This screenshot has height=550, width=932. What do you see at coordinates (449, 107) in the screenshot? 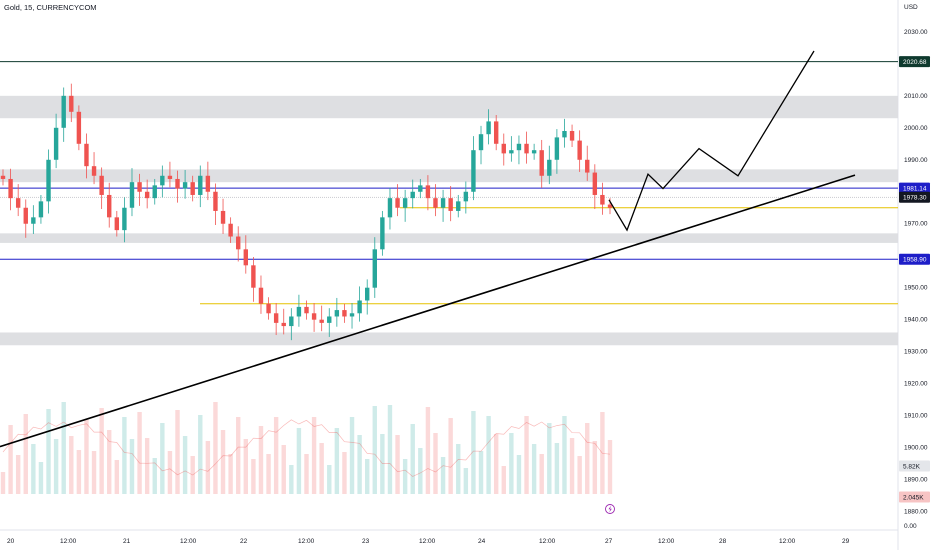
I see `zone-rect` at bounding box center [449, 107].